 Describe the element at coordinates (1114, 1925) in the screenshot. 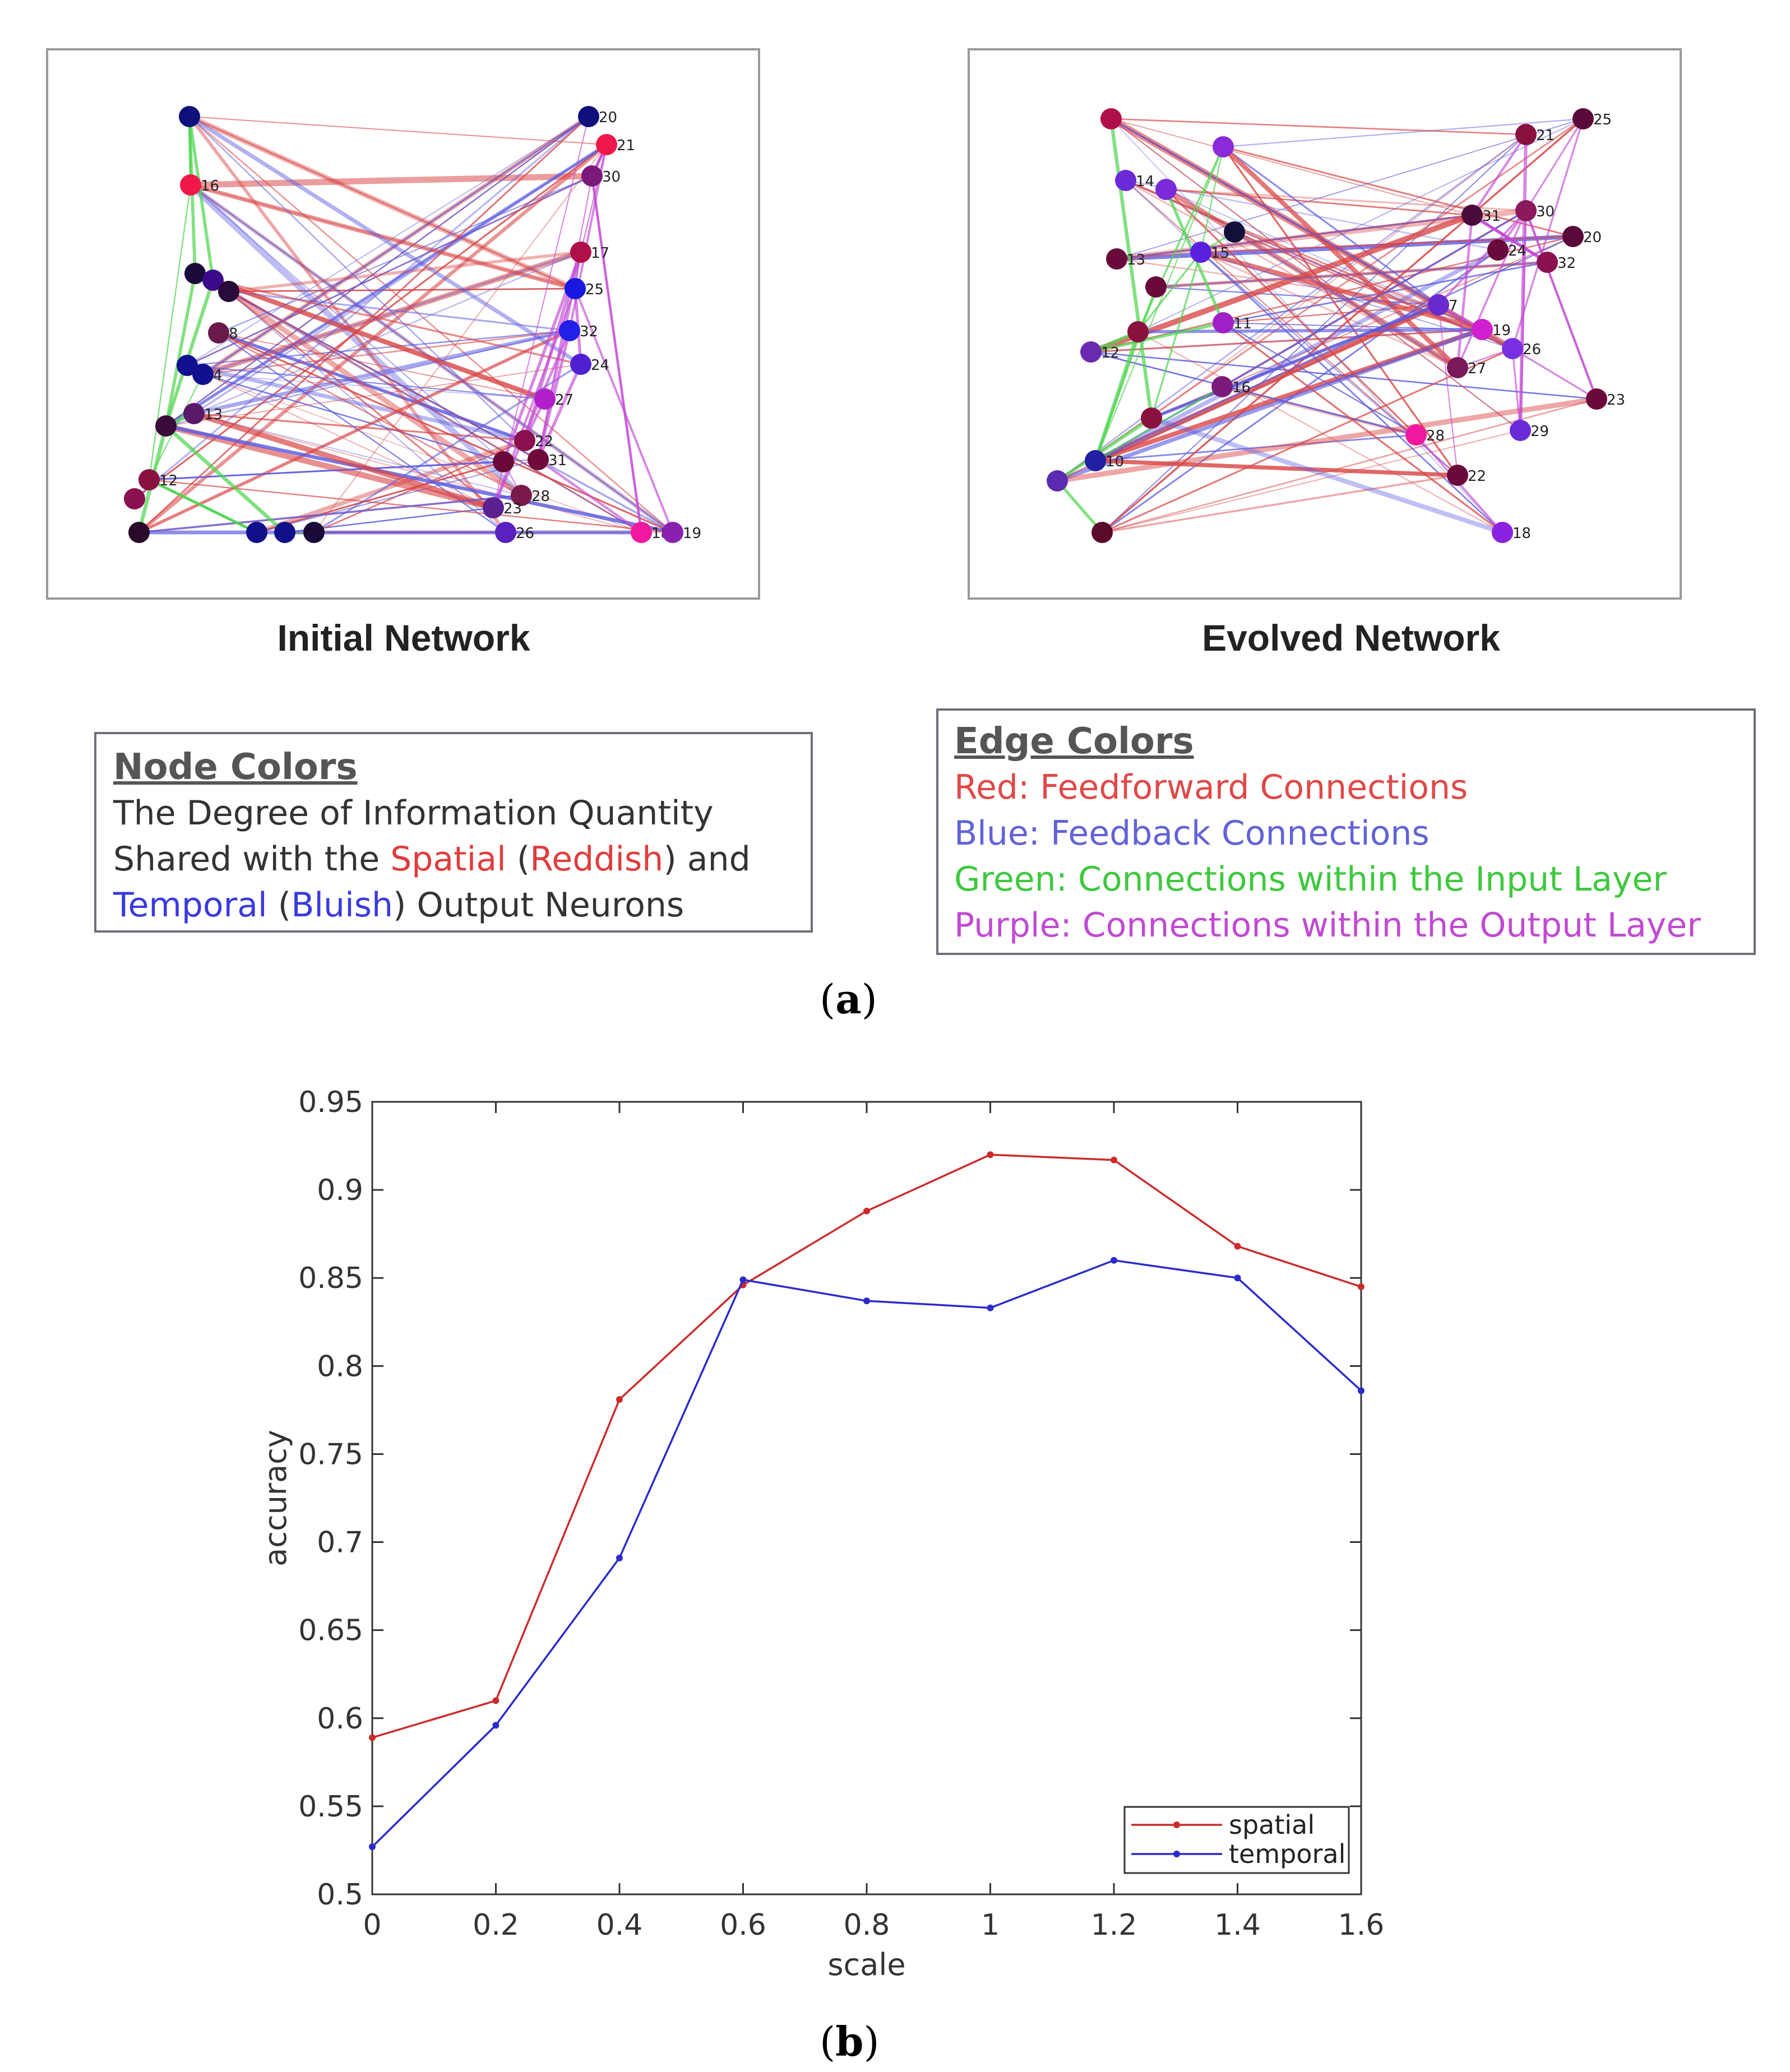

I see `x-tick-label: 1.2` at that location.